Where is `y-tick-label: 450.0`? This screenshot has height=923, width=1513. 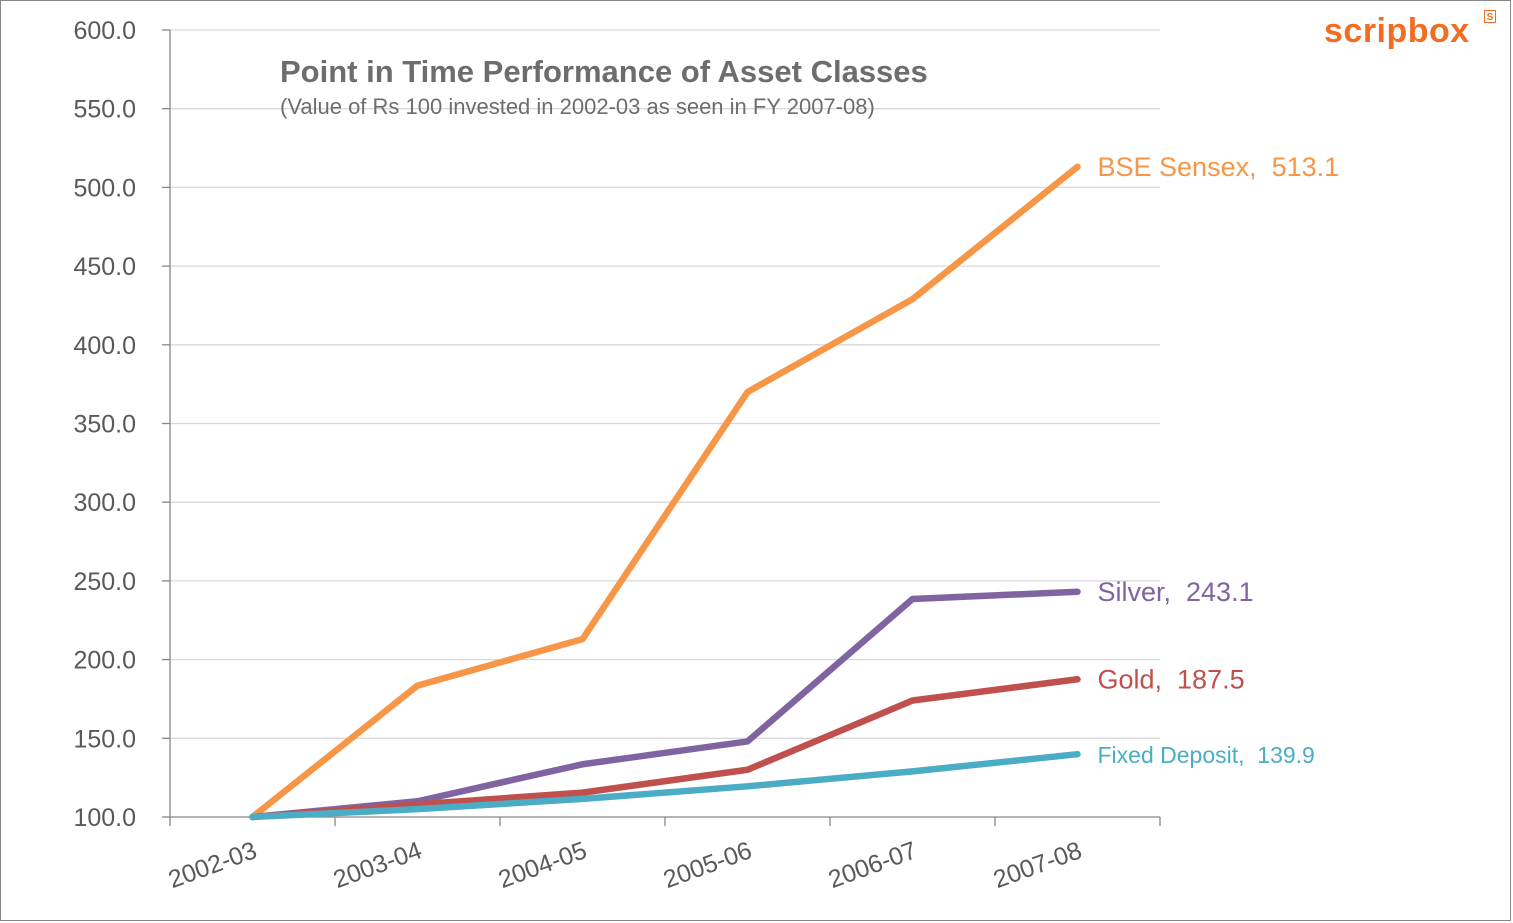
y-tick-label: 450.0 is located at coordinates (104, 267).